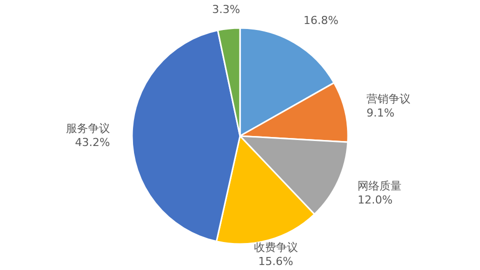 This screenshot has width=480, height=270. What do you see at coordinates (375, 199) in the screenshot?
I see `data-label: 12.0%` at bounding box center [375, 199].